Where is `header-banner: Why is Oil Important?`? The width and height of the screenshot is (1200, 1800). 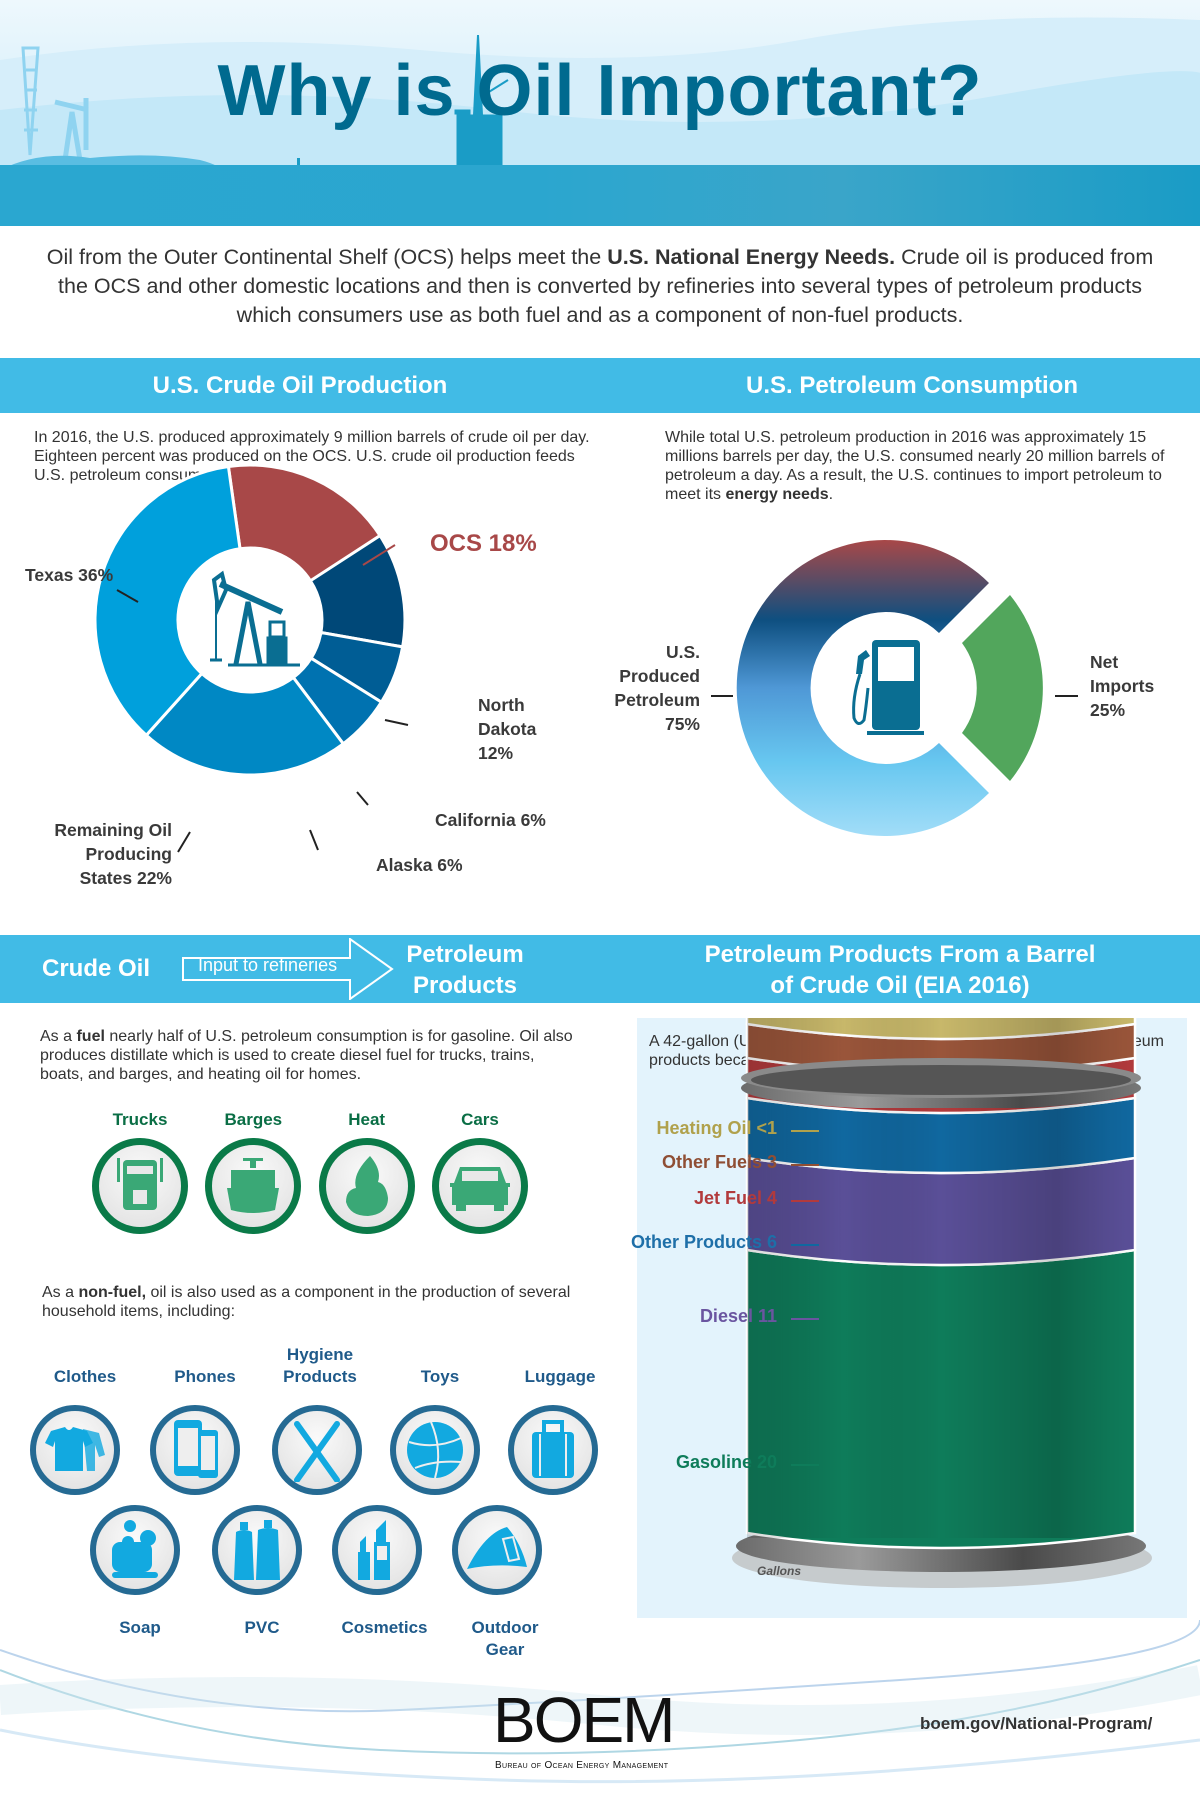 header-banner: Why is Oil Important? is located at coordinates (600, 113).